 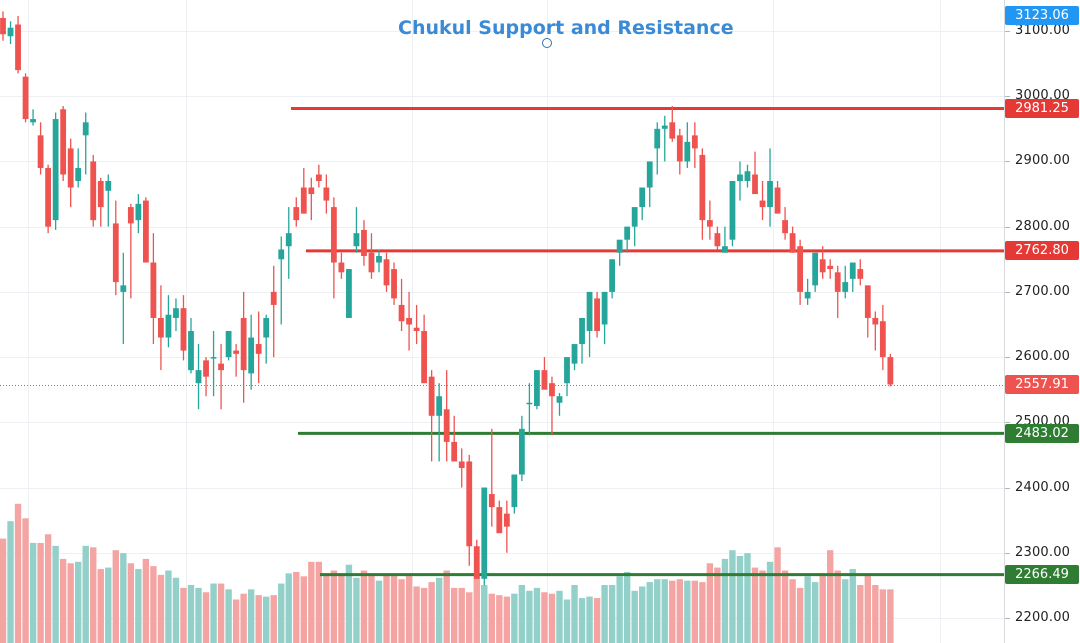 What do you see at coordinates (566, 28) in the screenshot?
I see `chart-title: Chukul Support and Resistance` at bounding box center [566, 28].